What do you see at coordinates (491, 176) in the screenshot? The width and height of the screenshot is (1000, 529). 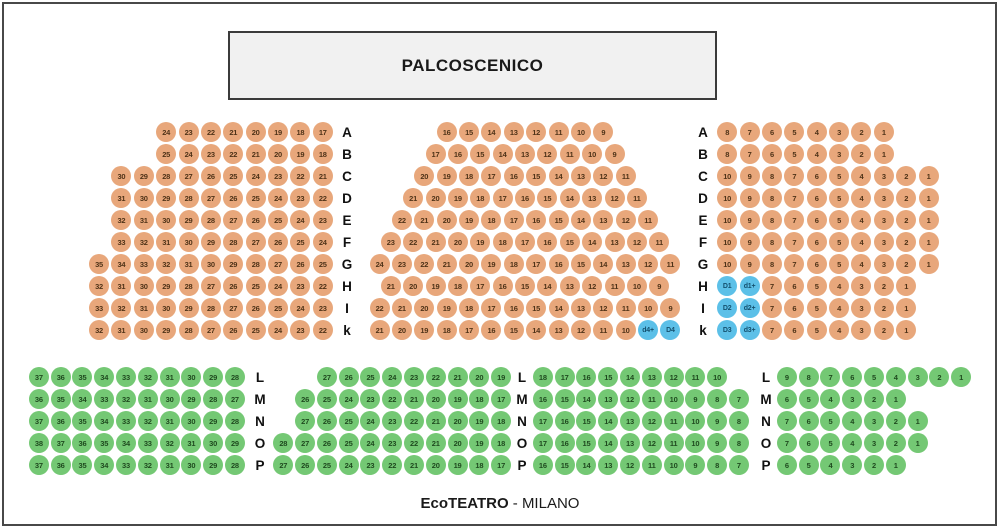 I see `seat: 17` at bounding box center [491, 176].